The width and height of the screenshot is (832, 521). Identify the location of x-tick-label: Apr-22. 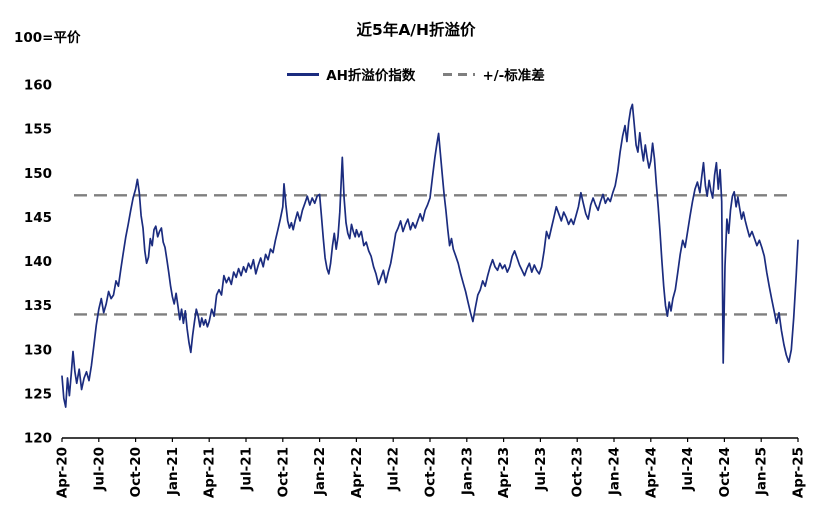
(357, 472).